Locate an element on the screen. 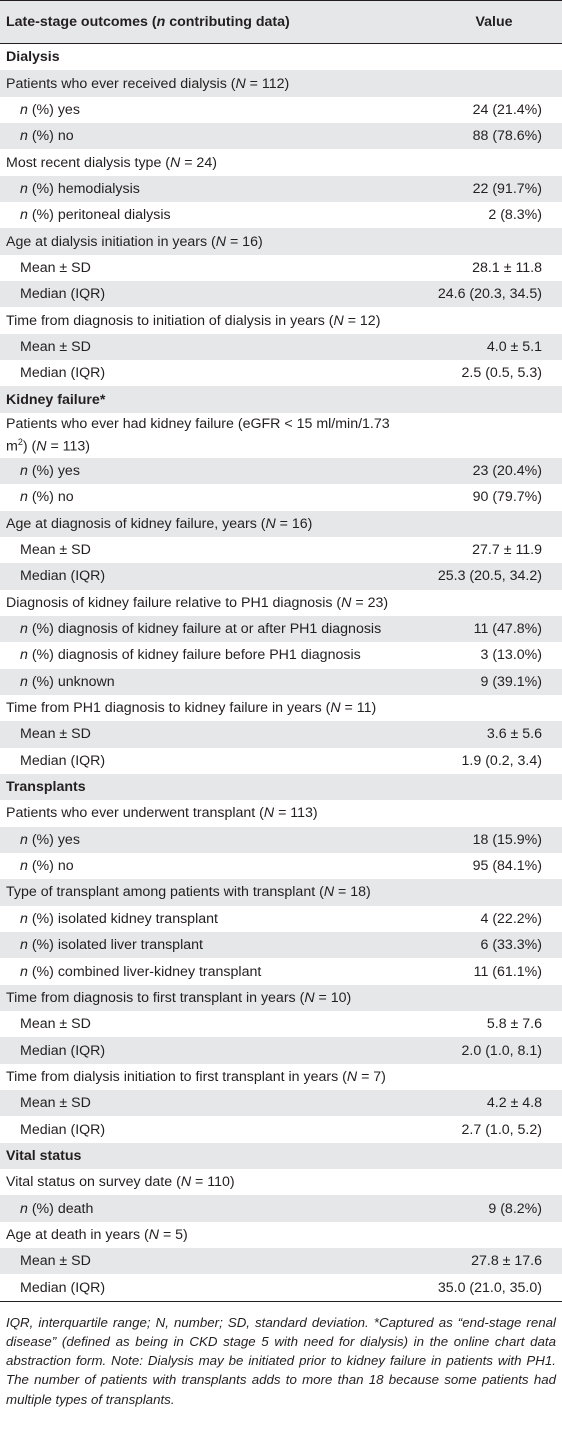 Image resolution: width=562 pixels, height=1434 pixels. table-row: n (%) unknown 9 (39.1%) is located at coordinates (281, 681).